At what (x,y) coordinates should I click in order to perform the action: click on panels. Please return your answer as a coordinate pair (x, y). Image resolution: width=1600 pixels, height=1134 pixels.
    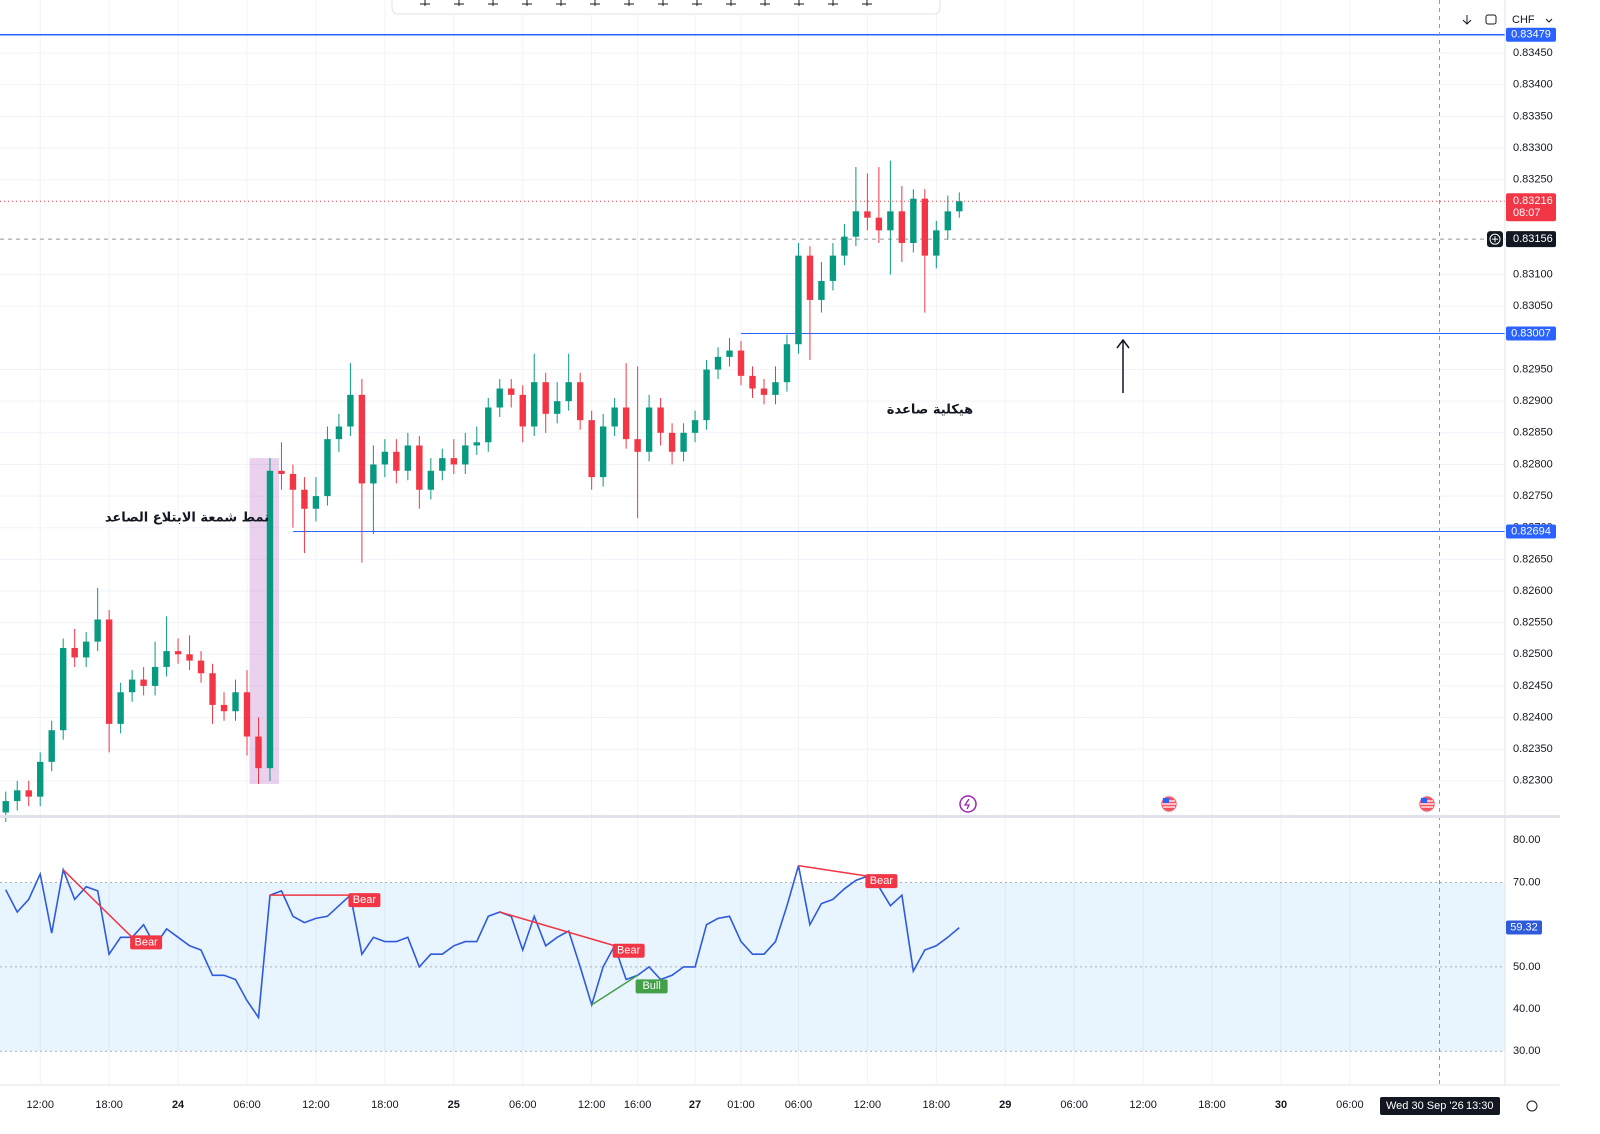
    Looking at the image, I should click on (752, 967).